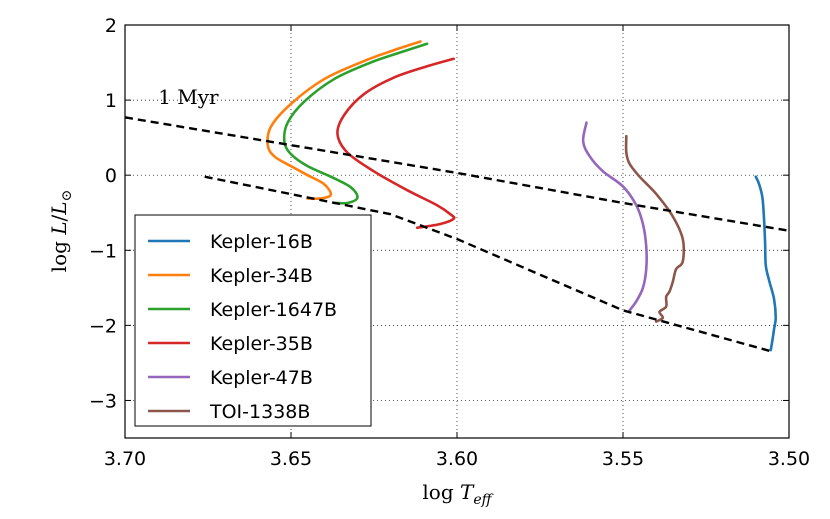 This screenshot has height=519, width=830. I want to click on legend-label-kepler-35b: Kepler-35B, so click(261, 344).